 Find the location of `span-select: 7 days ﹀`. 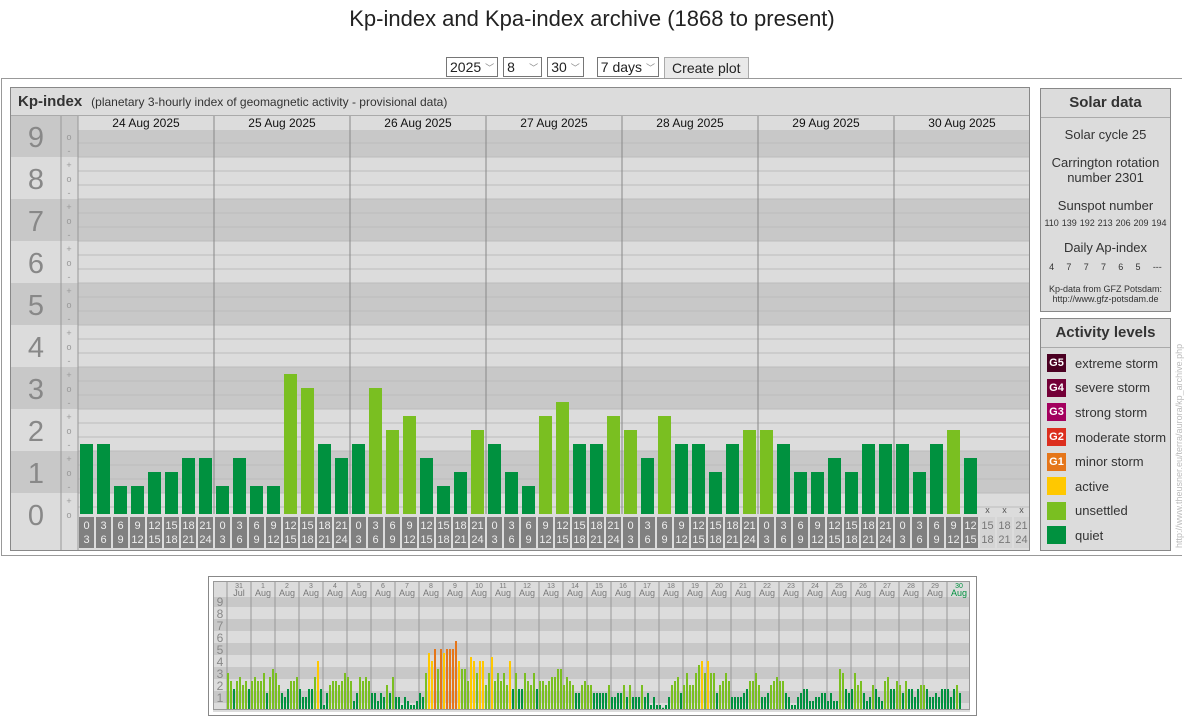

span-select: 7 days ﹀ is located at coordinates (628, 67).